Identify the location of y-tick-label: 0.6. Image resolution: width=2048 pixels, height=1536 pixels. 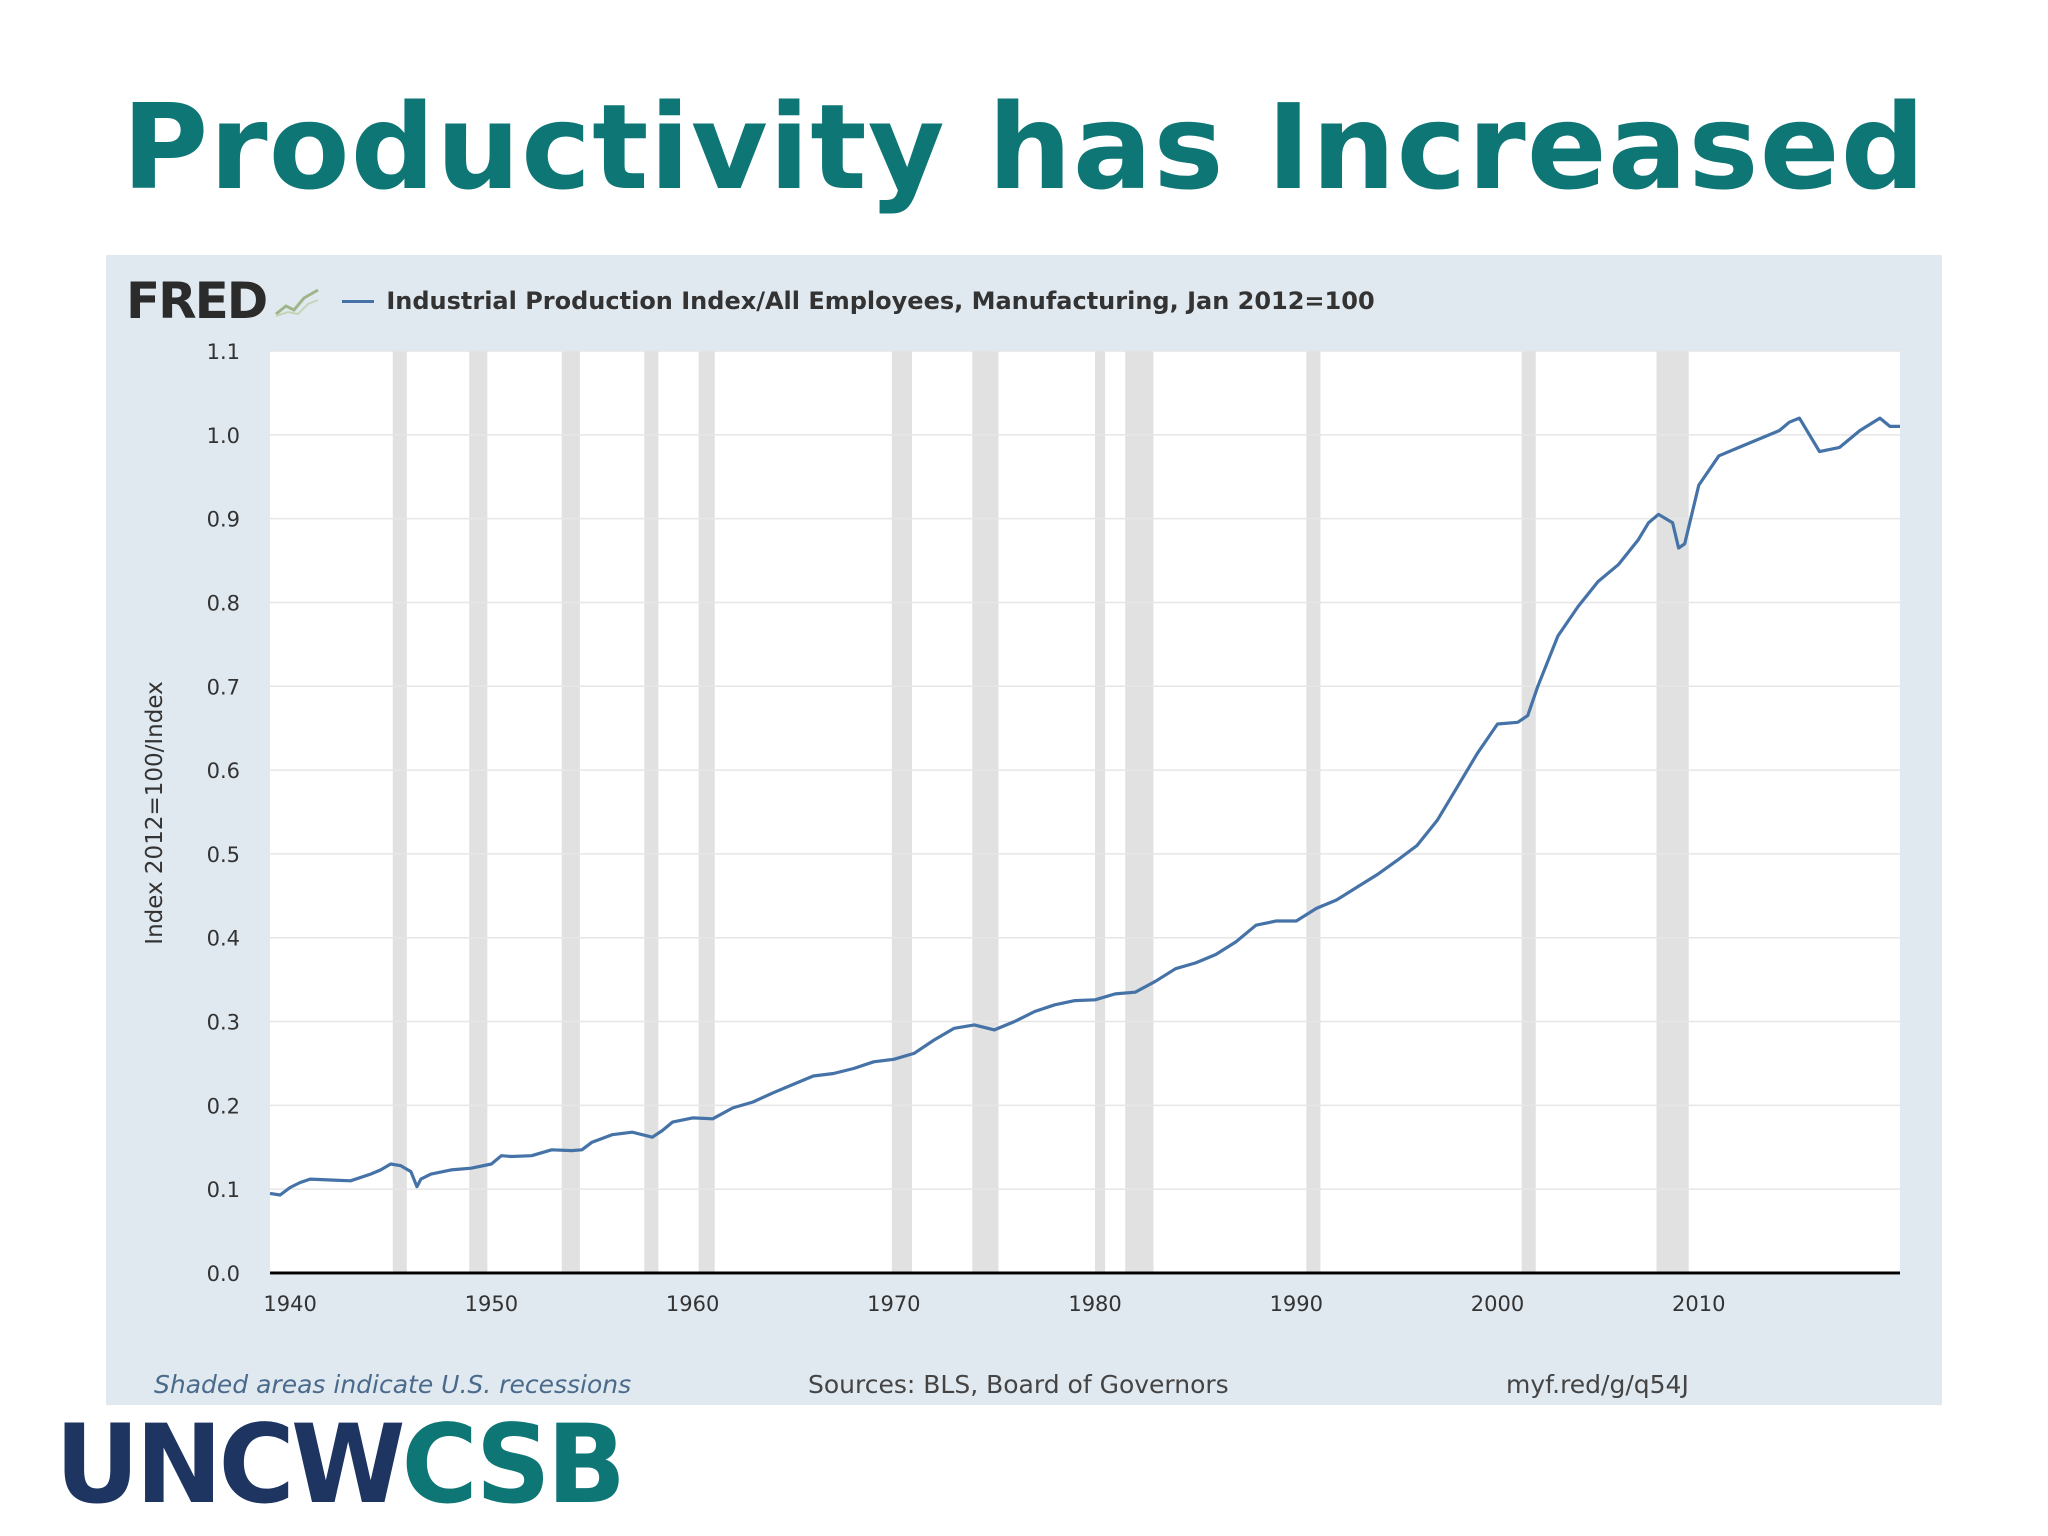
(223, 771).